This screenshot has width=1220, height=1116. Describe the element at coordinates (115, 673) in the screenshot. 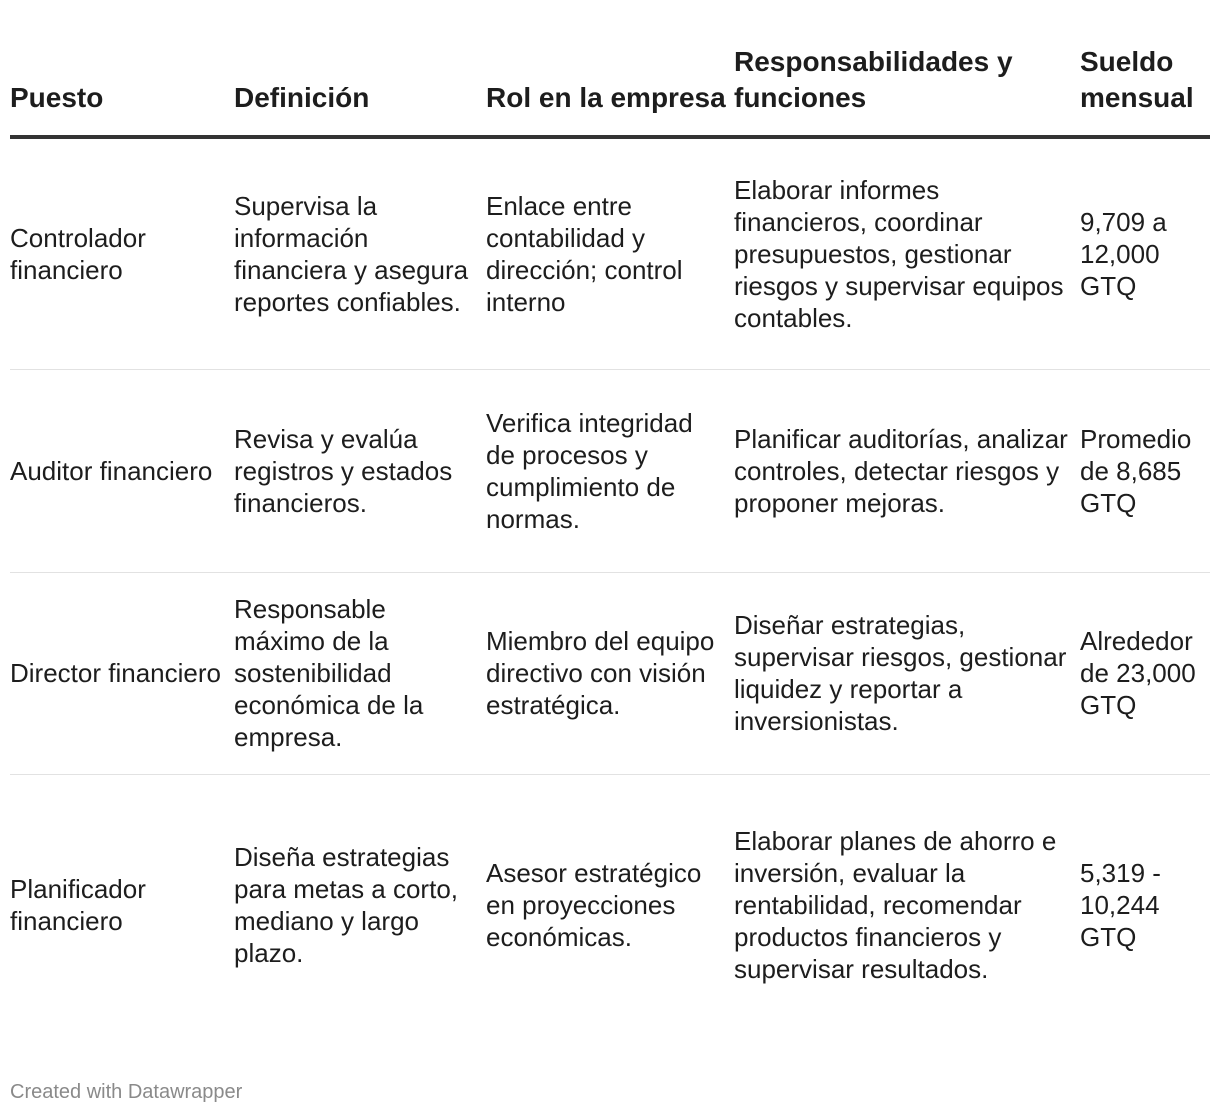

I see `cell-puesto: Director financiero` at that location.